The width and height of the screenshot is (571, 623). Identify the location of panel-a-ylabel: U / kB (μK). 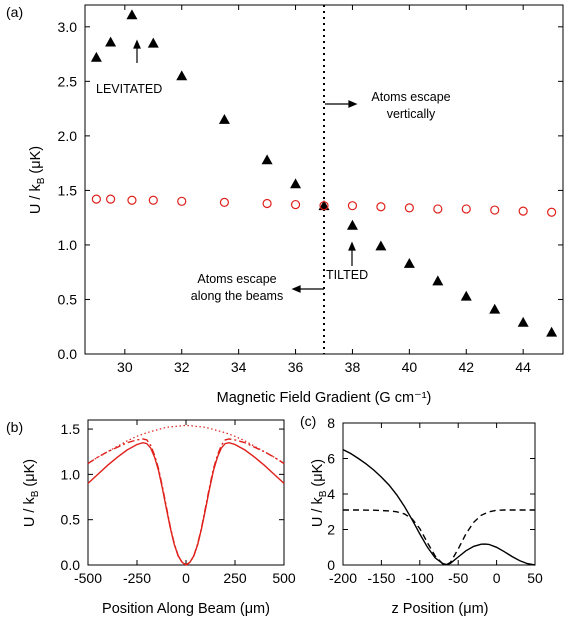
(37, 180).